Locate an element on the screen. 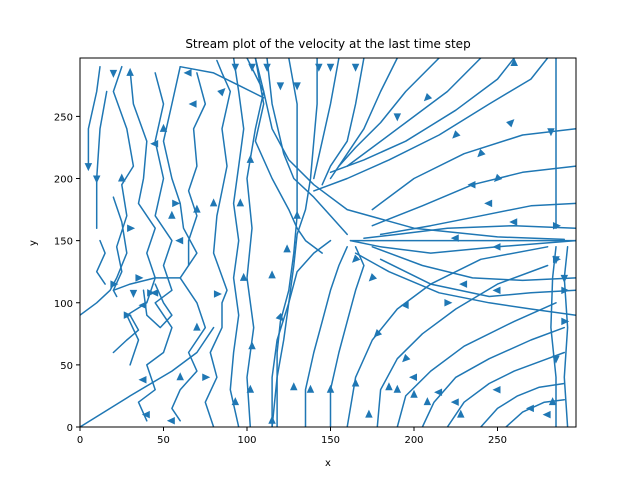 This screenshot has width=640, height=480. x-axis: 0 50 100 150 200 250 is located at coordinates (292, 436).